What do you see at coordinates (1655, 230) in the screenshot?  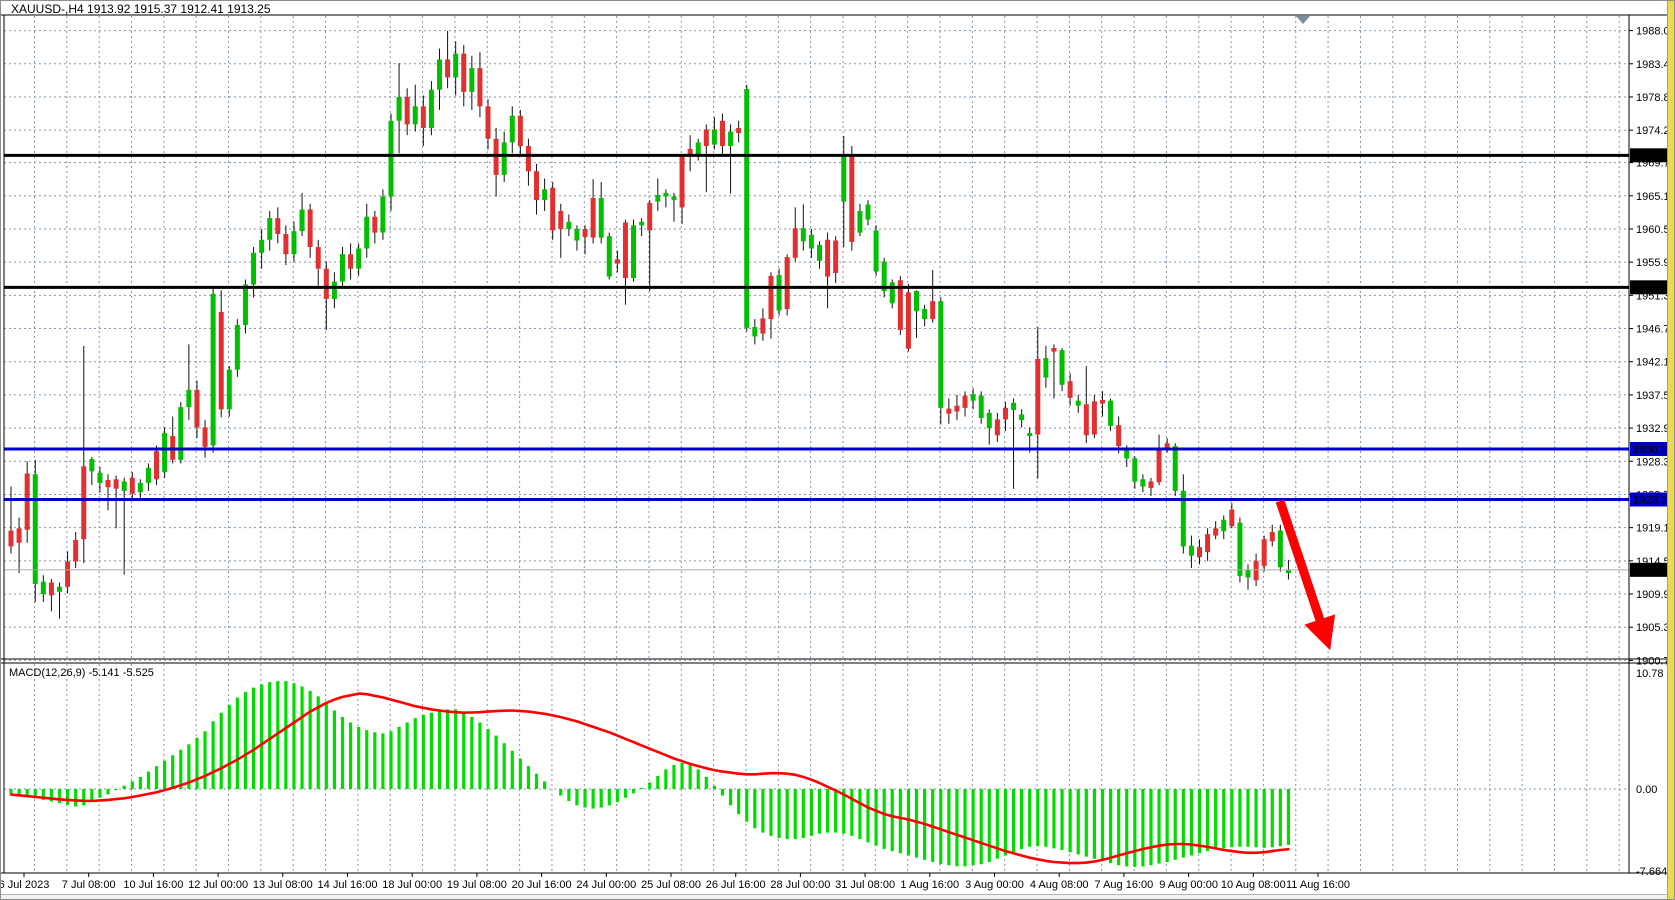 I see `price-tick-label: 1960.50` at bounding box center [1655, 230].